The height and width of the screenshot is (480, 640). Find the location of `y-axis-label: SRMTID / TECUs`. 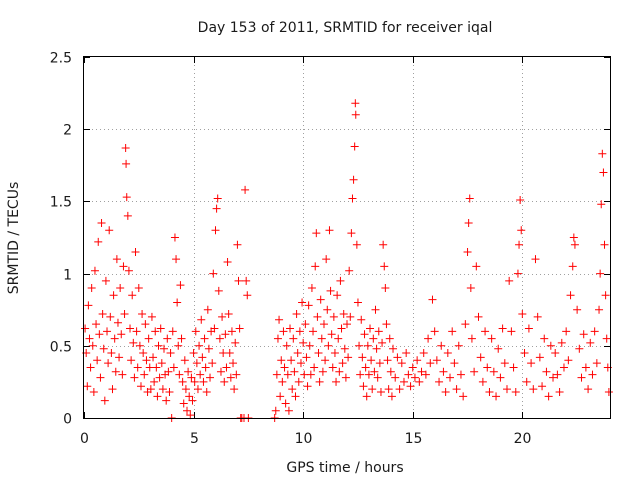

y-axis-label: SRMTID / TECUs is located at coordinates (14, 238).